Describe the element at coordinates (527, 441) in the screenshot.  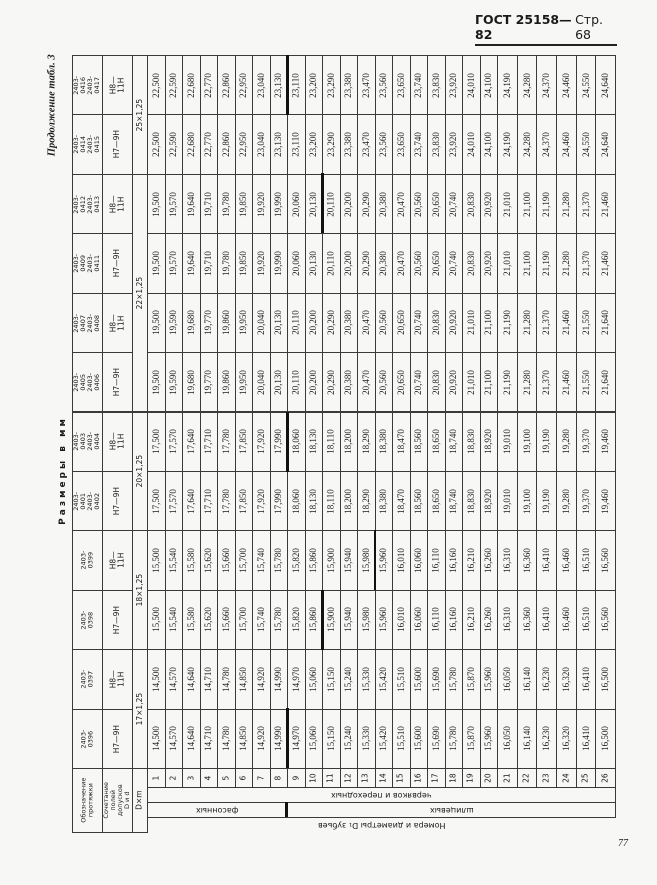
I see `table-cell: 19,100` at that location.